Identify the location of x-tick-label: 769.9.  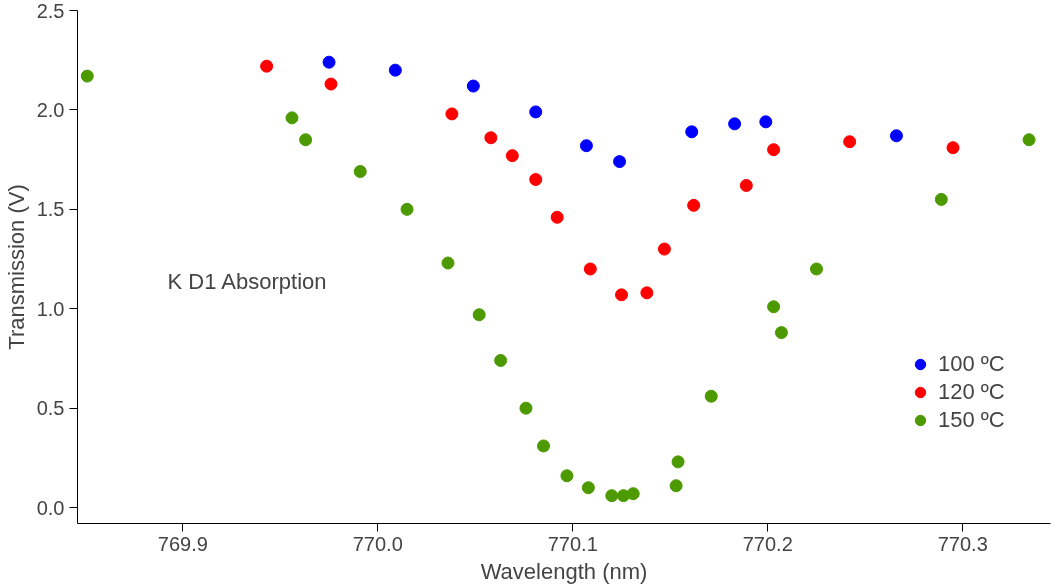
(182, 543).